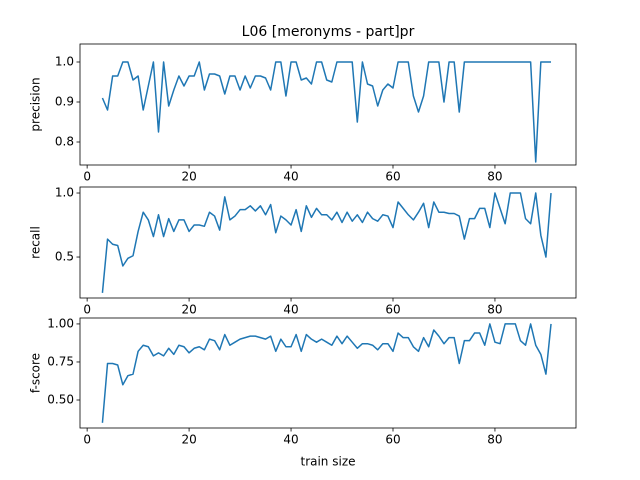 This screenshot has height=480, width=640. I want to click on y-tick-label: 0.50, so click(60, 400).